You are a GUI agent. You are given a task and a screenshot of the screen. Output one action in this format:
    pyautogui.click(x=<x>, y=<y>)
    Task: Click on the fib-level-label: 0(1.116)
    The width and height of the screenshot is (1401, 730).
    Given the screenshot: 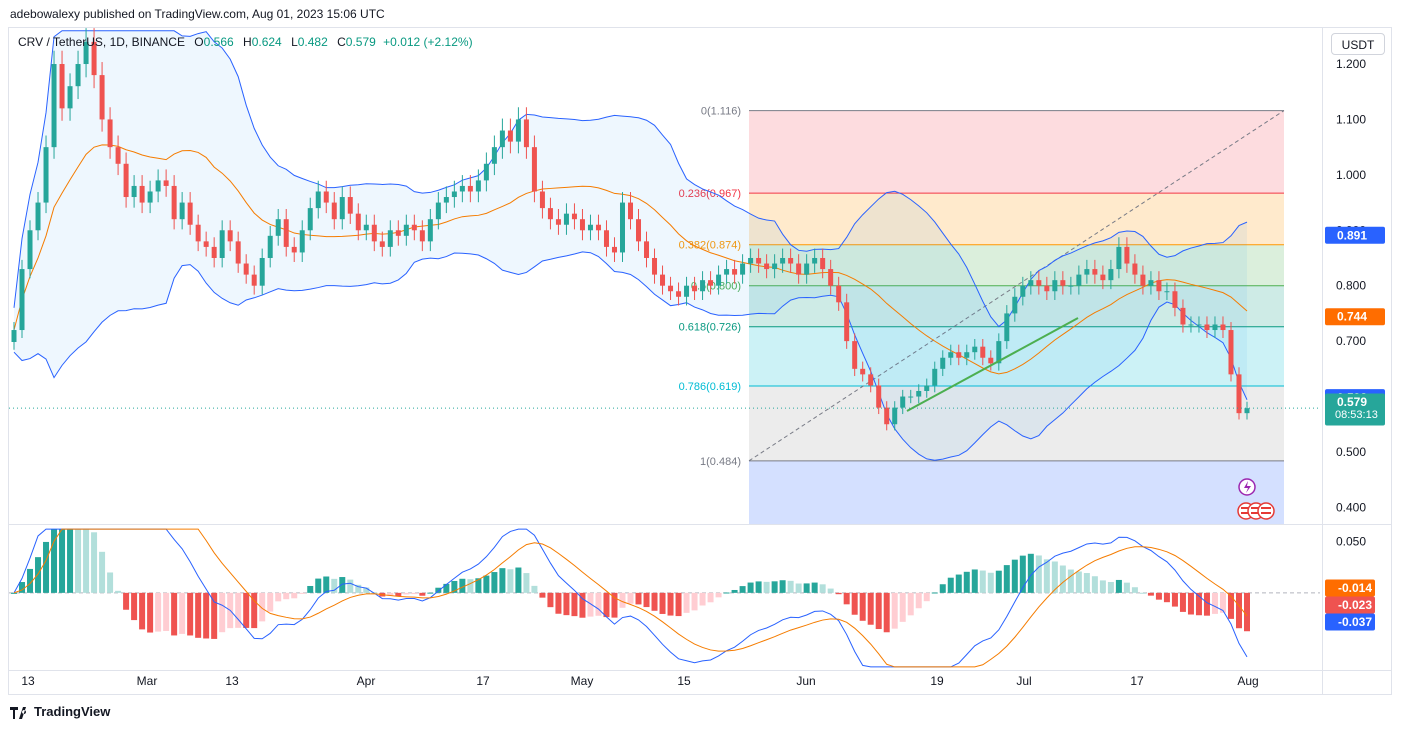 What is the action you would take?
    pyautogui.click(x=721, y=112)
    